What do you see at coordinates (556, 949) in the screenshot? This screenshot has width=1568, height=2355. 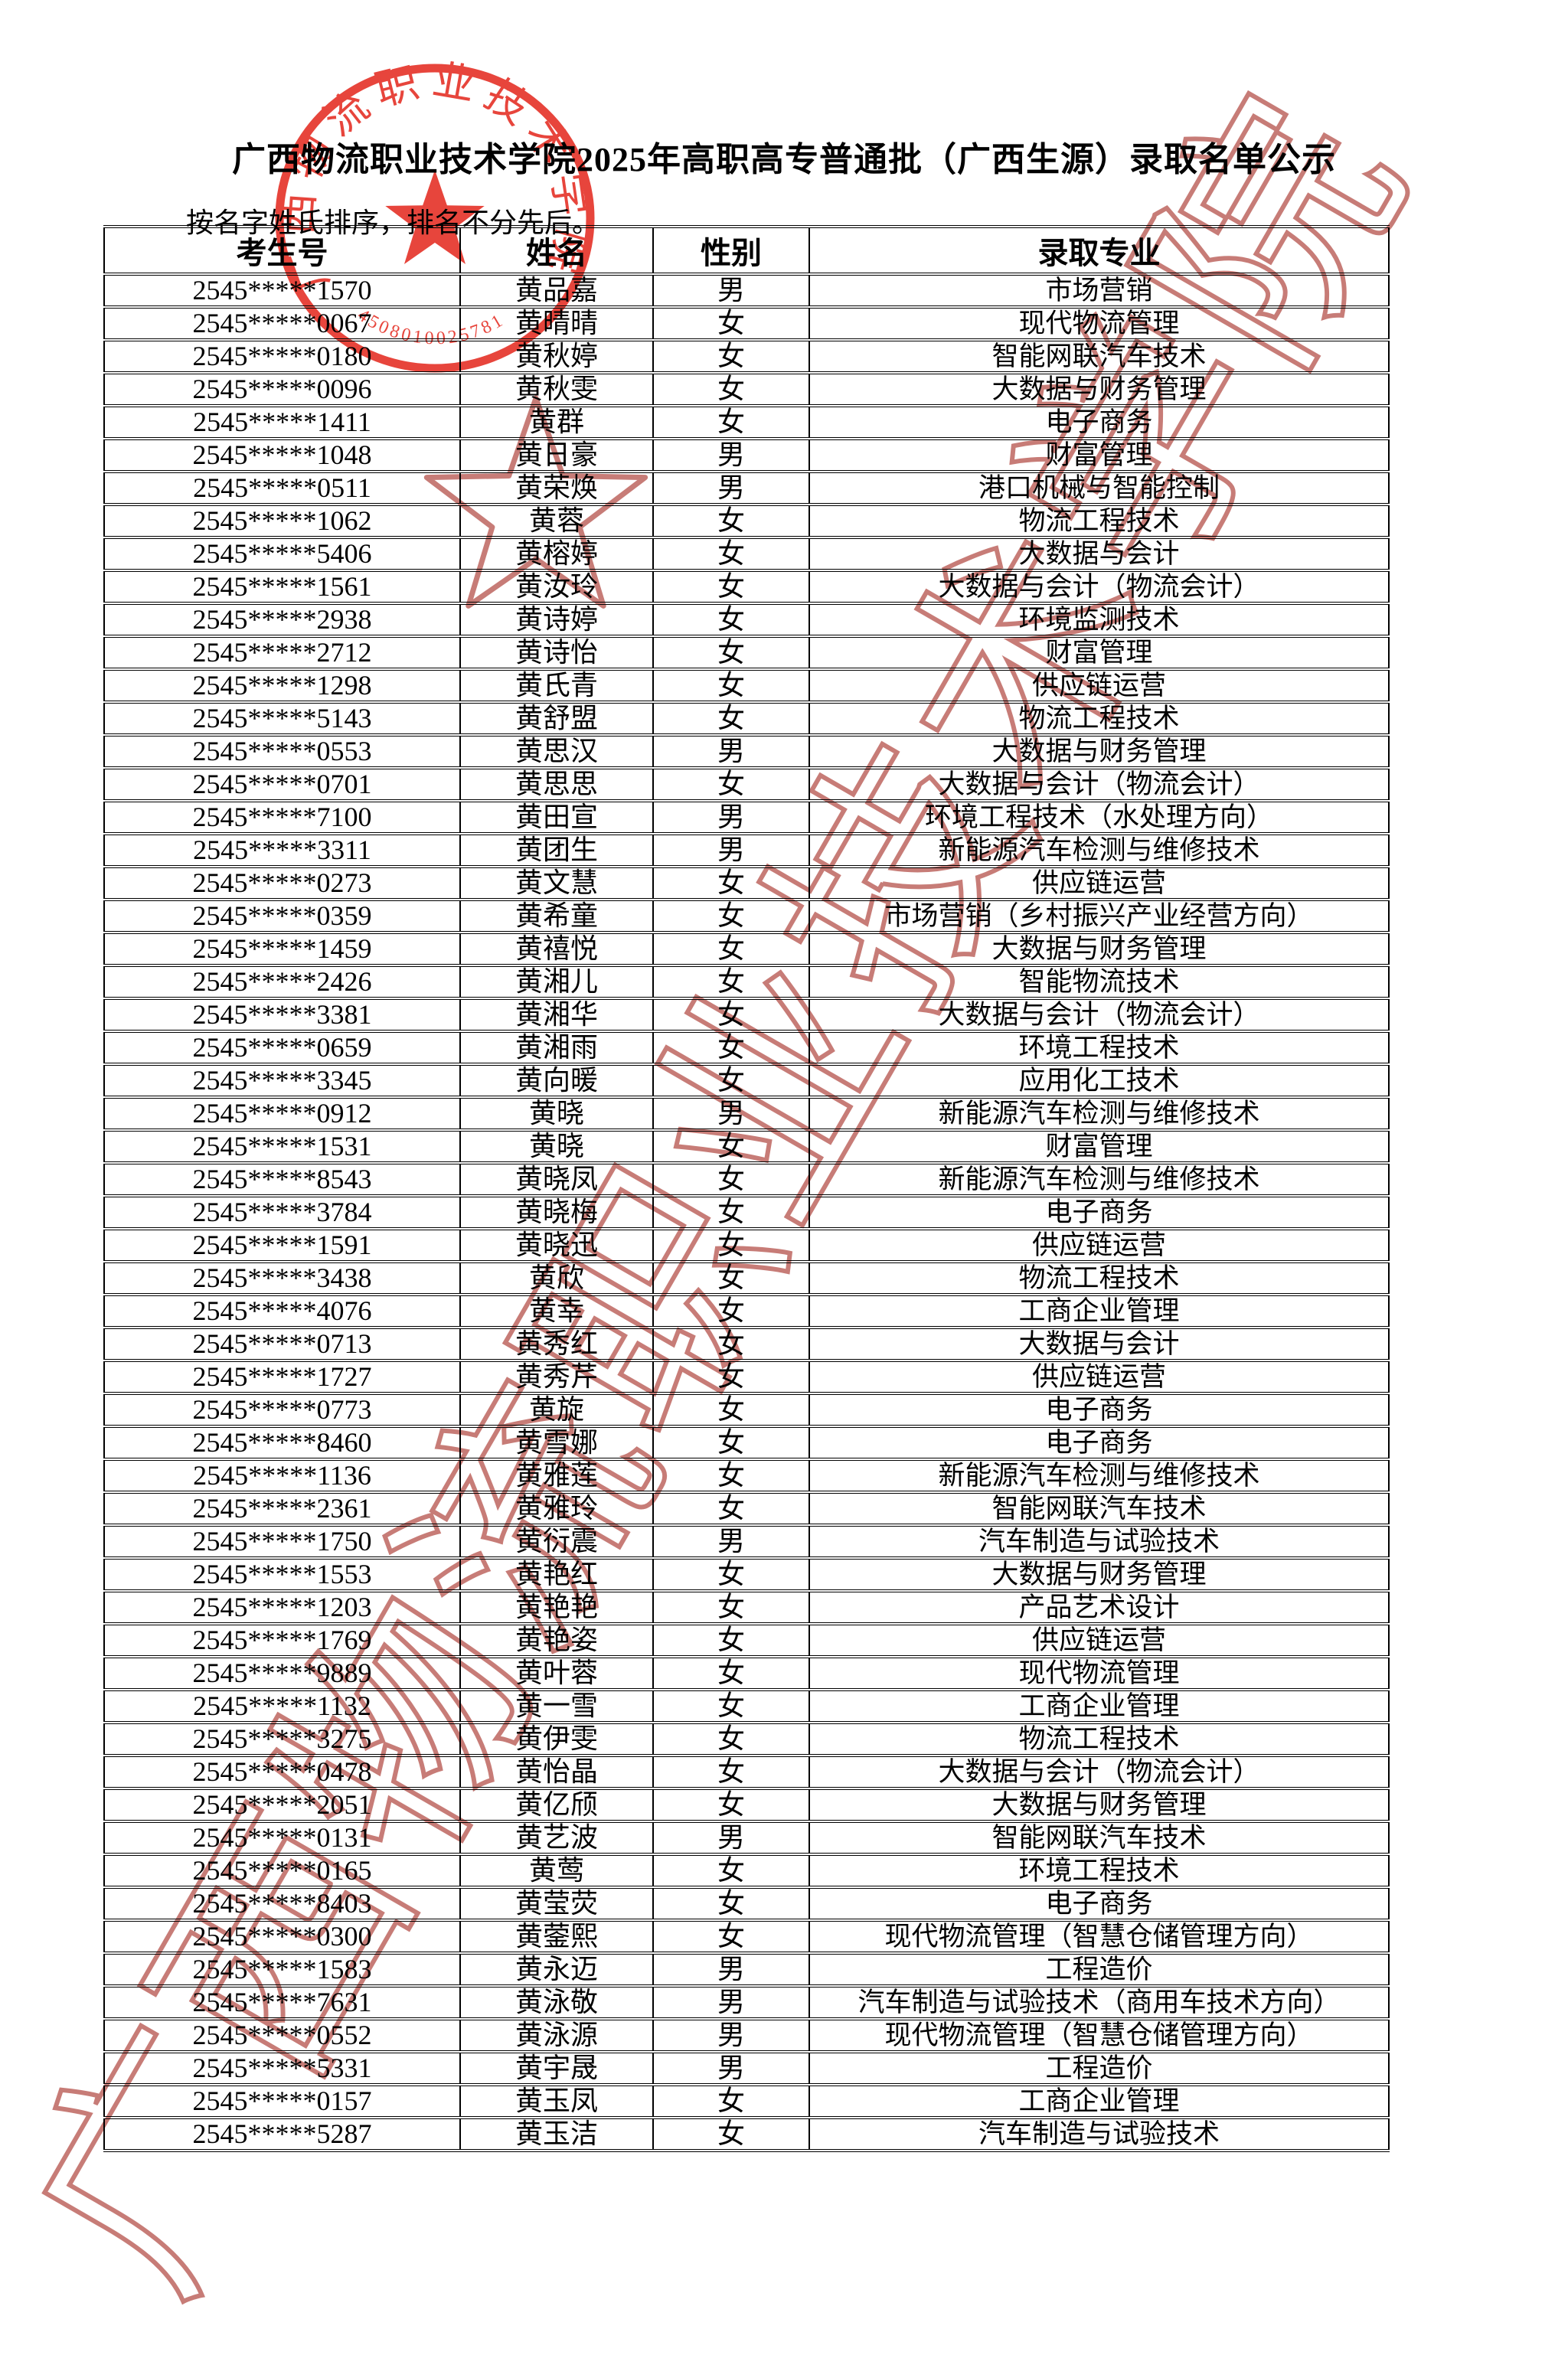 I see `name-cell: 黄禧悦` at bounding box center [556, 949].